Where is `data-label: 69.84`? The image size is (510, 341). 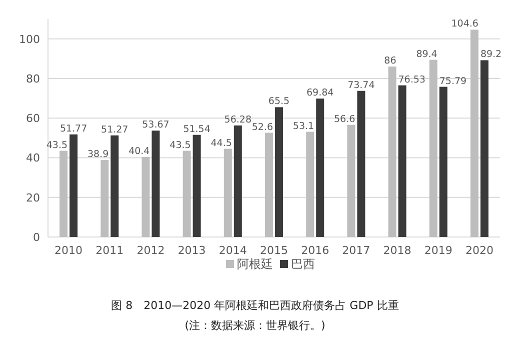 data-label: 69.84 is located at coordinates (320, 93).